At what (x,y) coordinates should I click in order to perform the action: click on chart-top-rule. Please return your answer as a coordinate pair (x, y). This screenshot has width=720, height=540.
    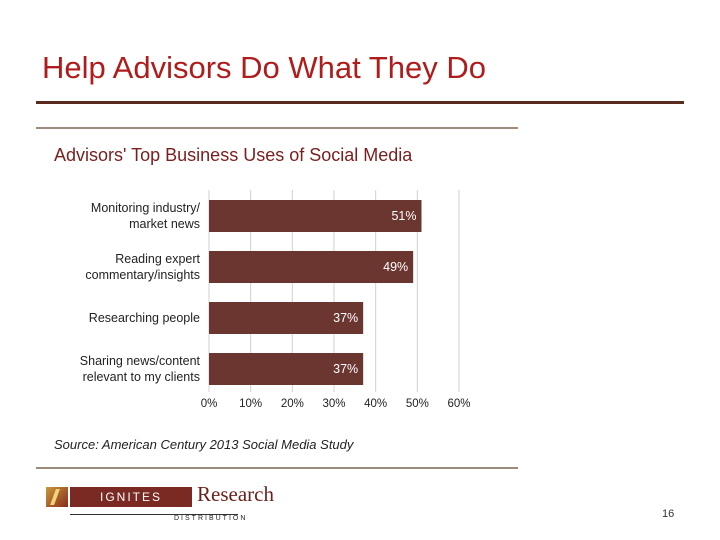
    Looking at the image, I should click on (277, 128).